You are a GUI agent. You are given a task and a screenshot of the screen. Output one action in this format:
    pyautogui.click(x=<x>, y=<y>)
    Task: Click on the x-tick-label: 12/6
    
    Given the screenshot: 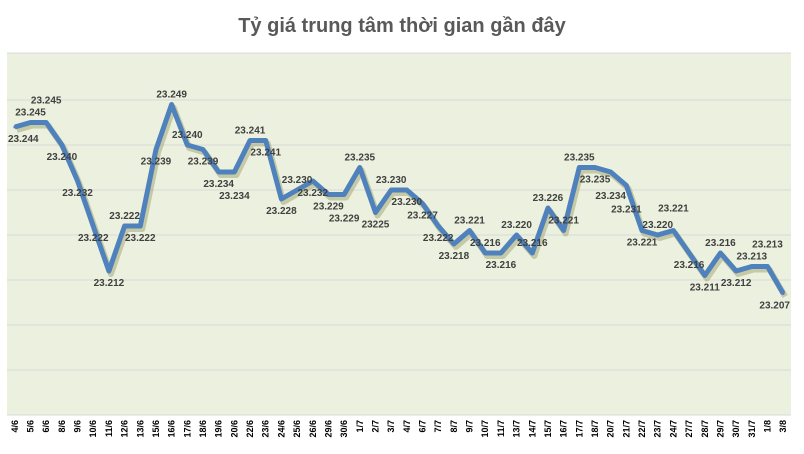 What is the action you would take?
    pyautogui.click(x=125, y=429)
    